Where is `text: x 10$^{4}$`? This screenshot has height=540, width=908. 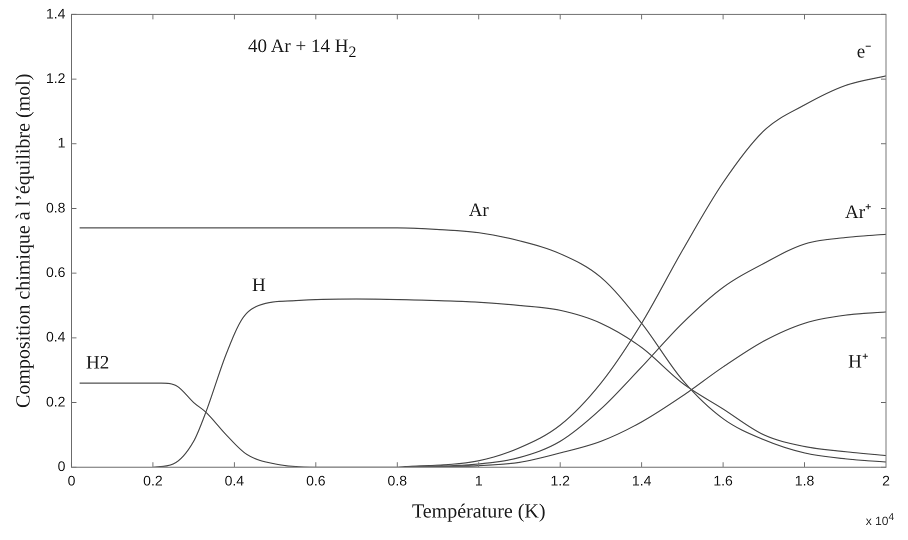 text: x 10$^{4}$ is located at coordinates (880, 520).